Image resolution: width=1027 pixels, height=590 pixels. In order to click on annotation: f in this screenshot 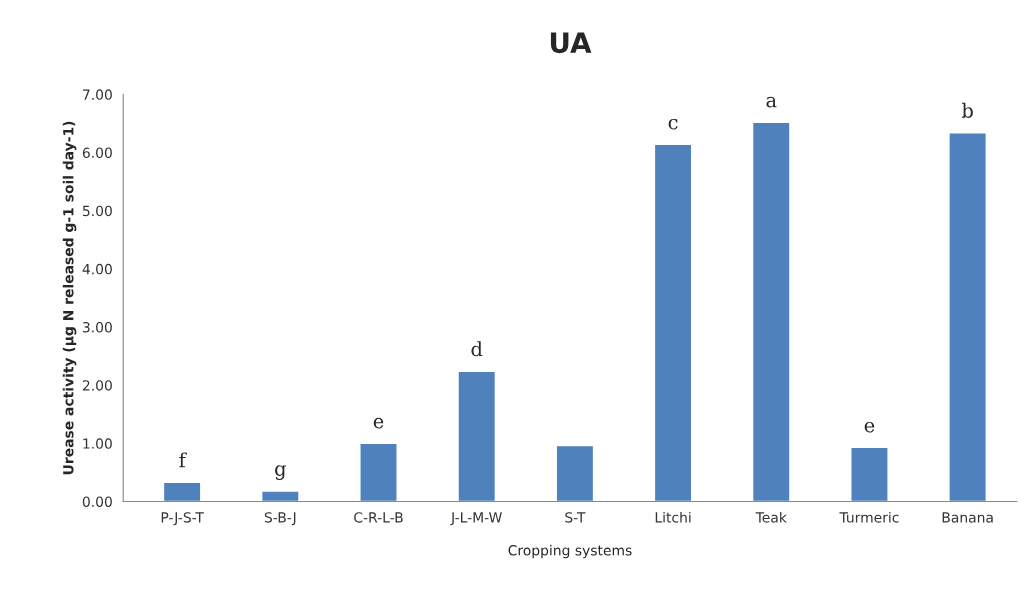, I will do `click(183, 460)`.